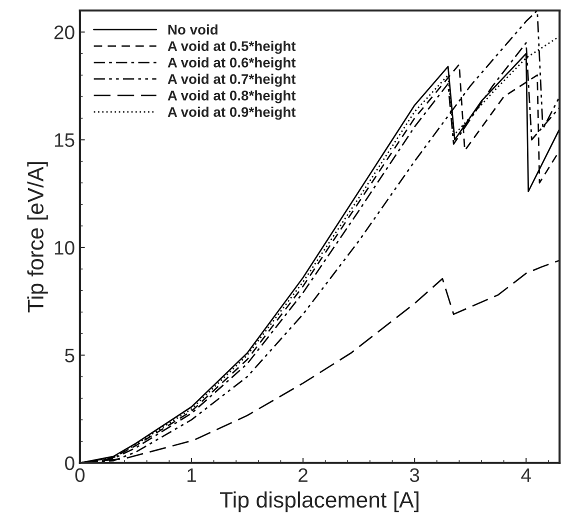 This screenshot has width=571, height=526. What do you see at coordinates (232, 47) in the screenshot?
I see `legend-label: A void at 0.5*height` at bounding box center [232, 47].